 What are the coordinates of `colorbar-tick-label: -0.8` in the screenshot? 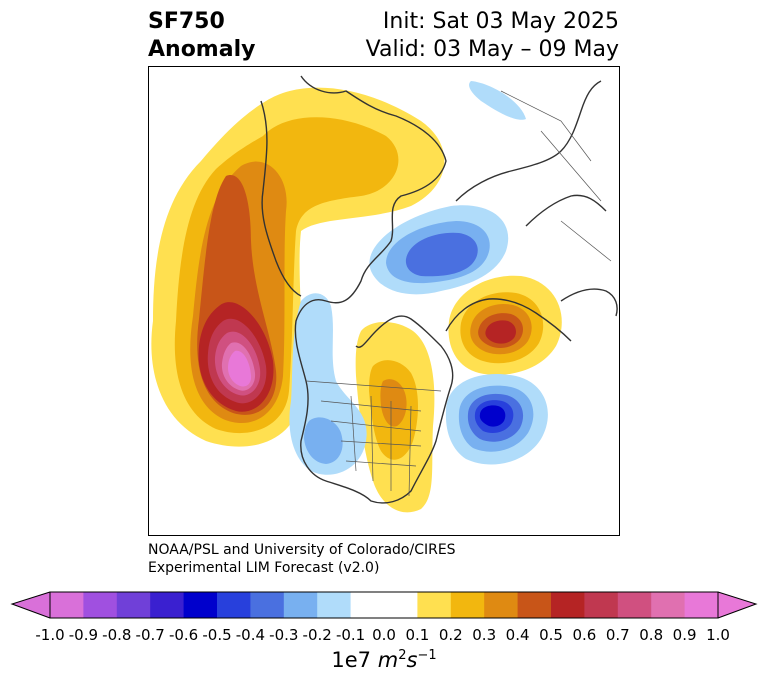 It's located at (117, 635).